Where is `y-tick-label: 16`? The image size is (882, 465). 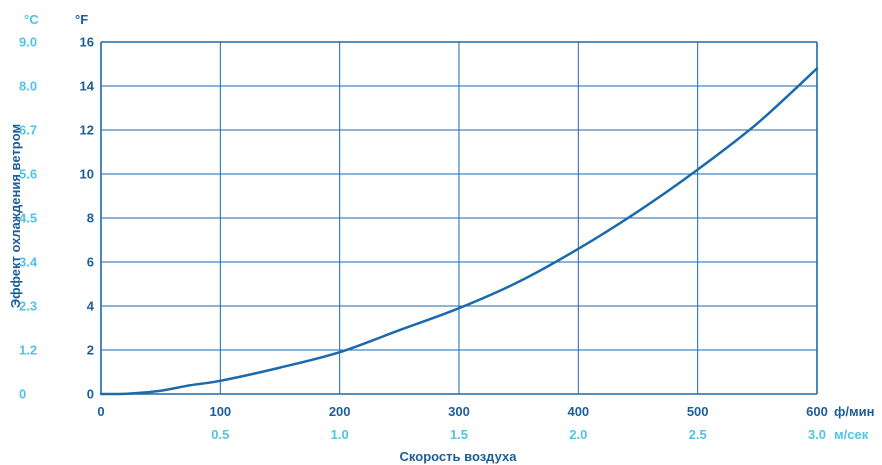 y-tick-label: 16 is located at coordinates (87, 42).